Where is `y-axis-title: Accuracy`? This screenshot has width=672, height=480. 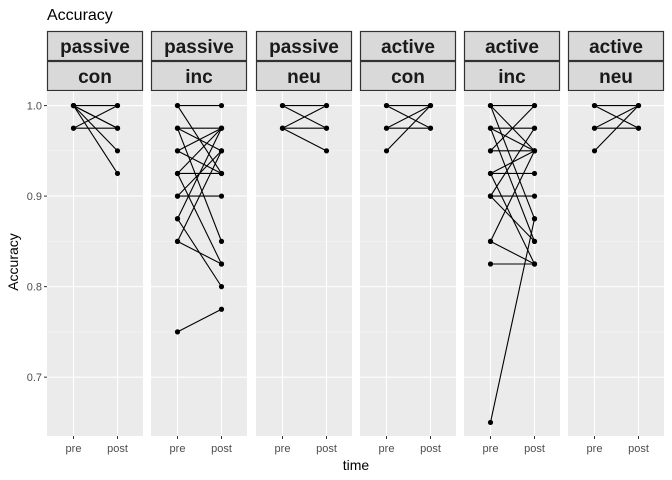
y-axis-title: Accuracy is located at coordinates (13, 262).